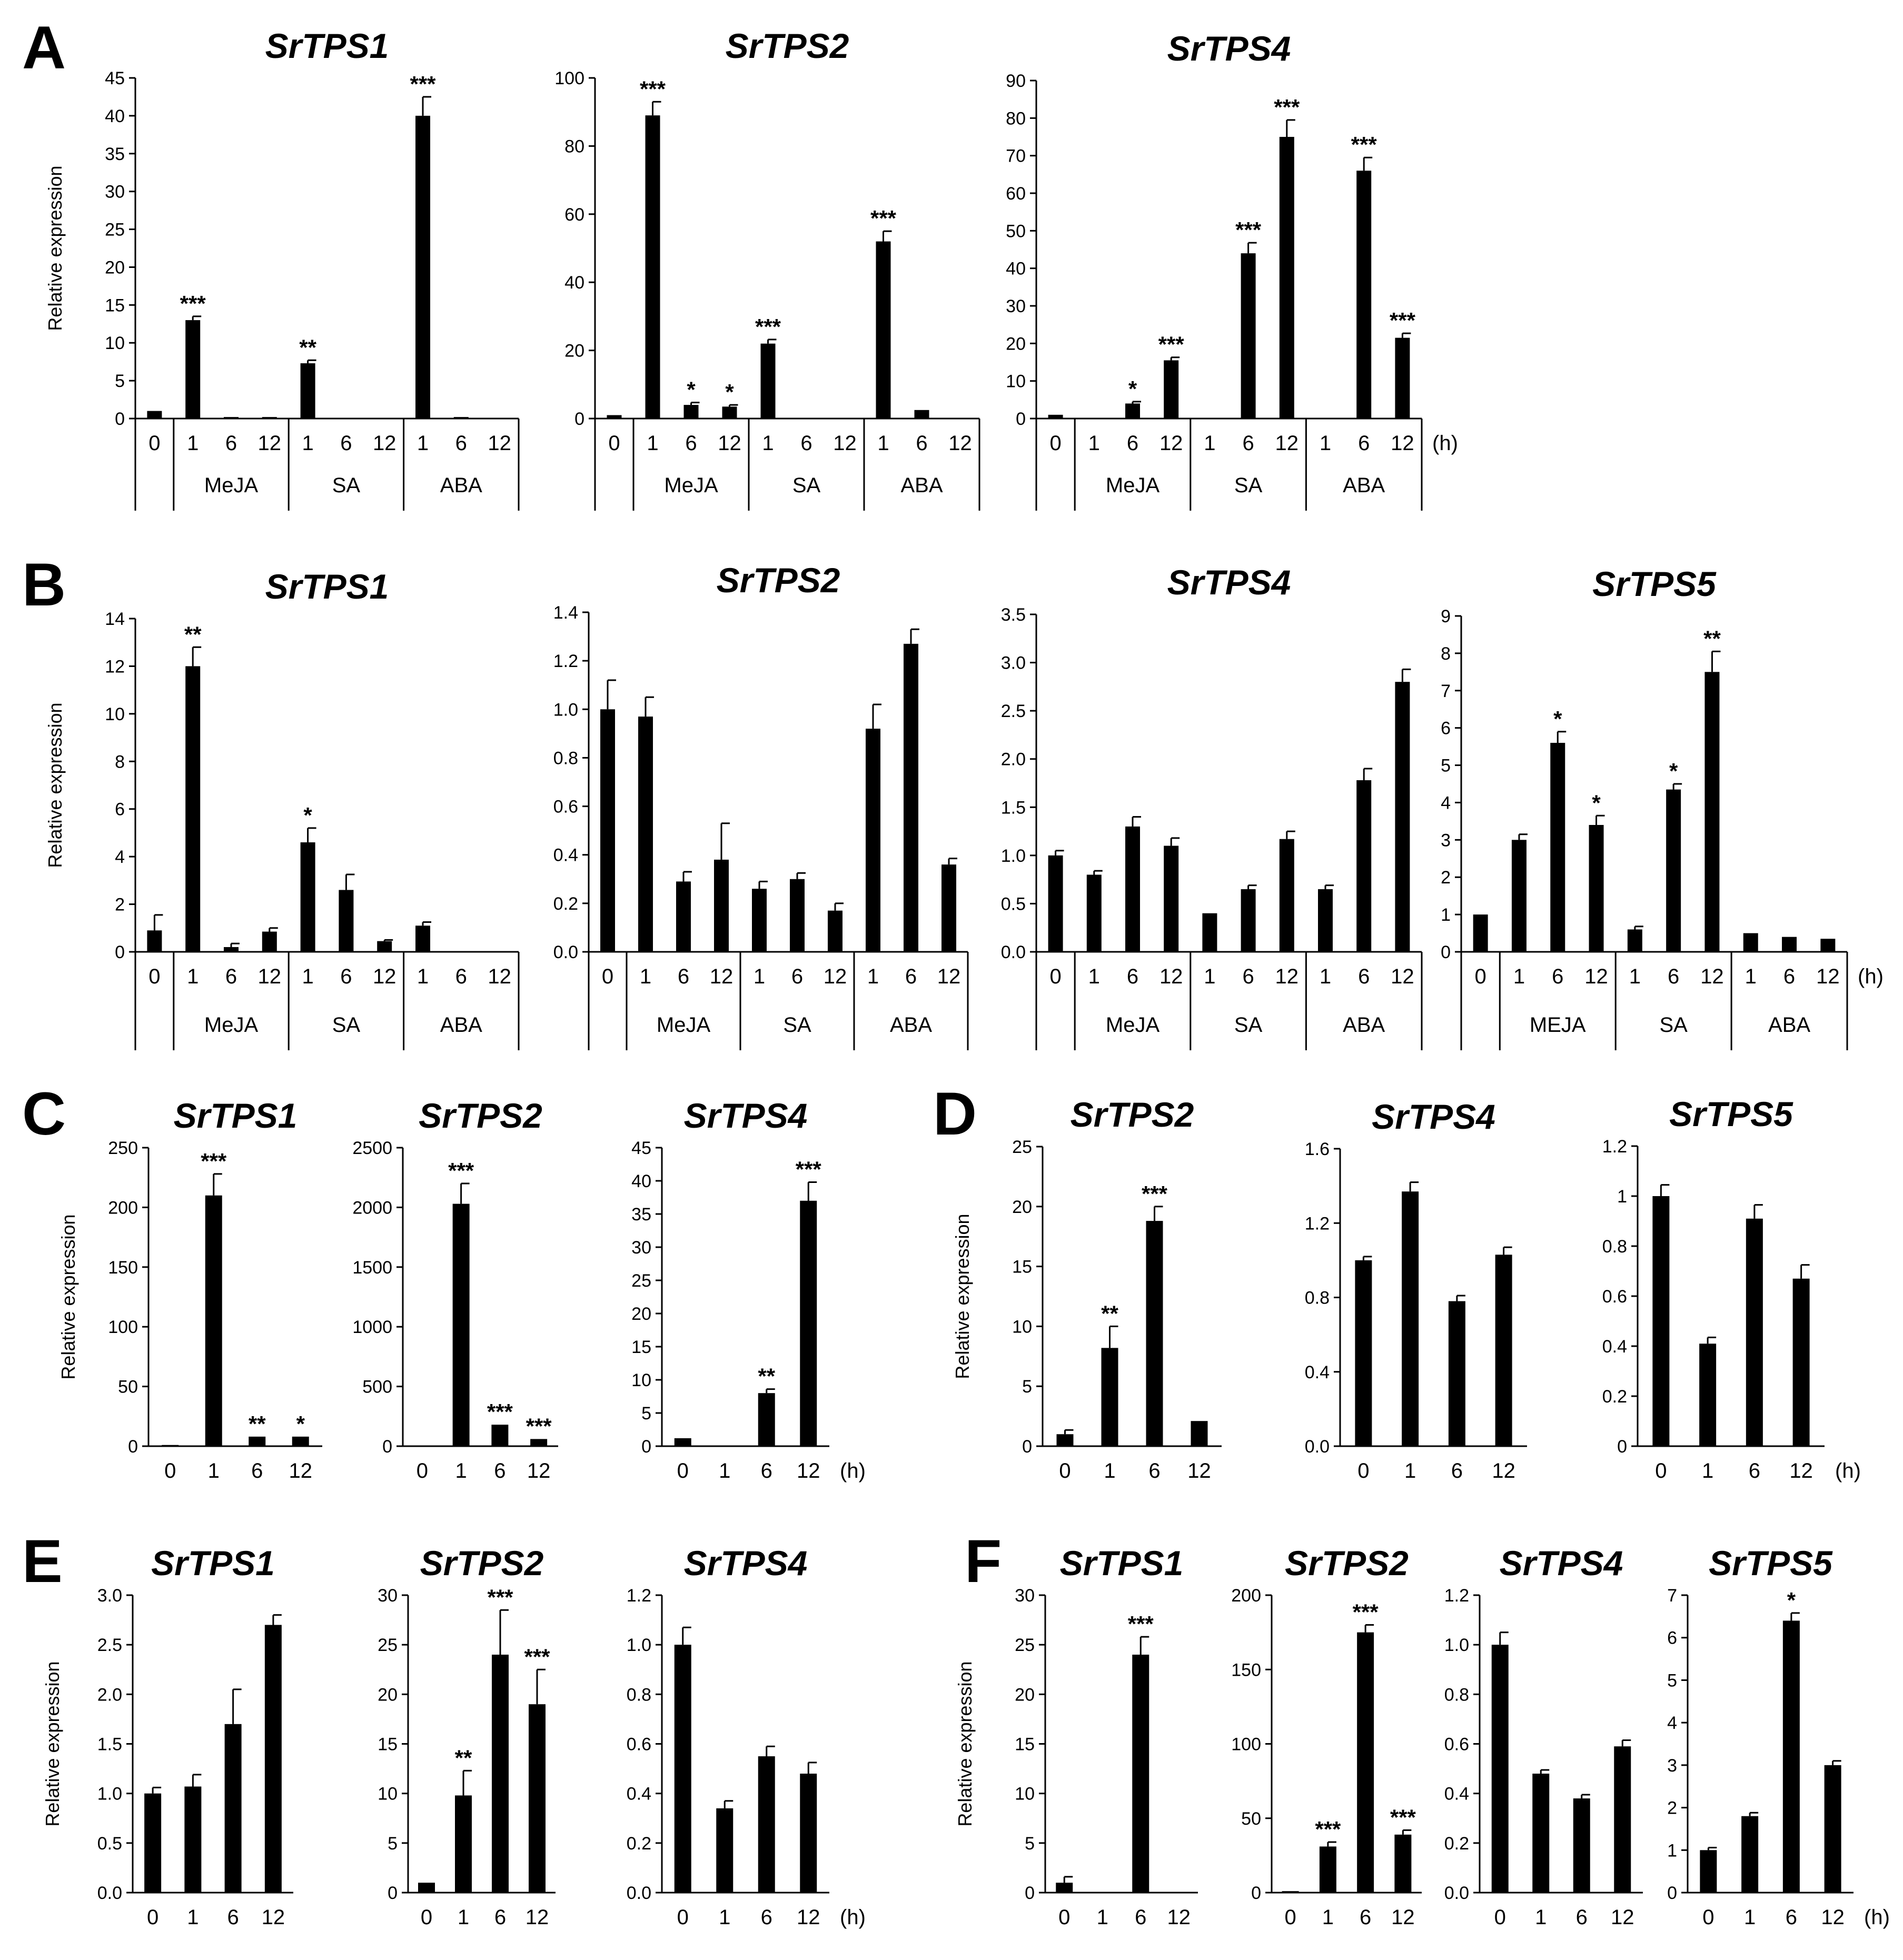 The height and width of the screenshot is (1960, 1903). Describe the element at coordinates (684, 1025) in the screenshot. I see `treatment-group-label: MeJA` at that location.